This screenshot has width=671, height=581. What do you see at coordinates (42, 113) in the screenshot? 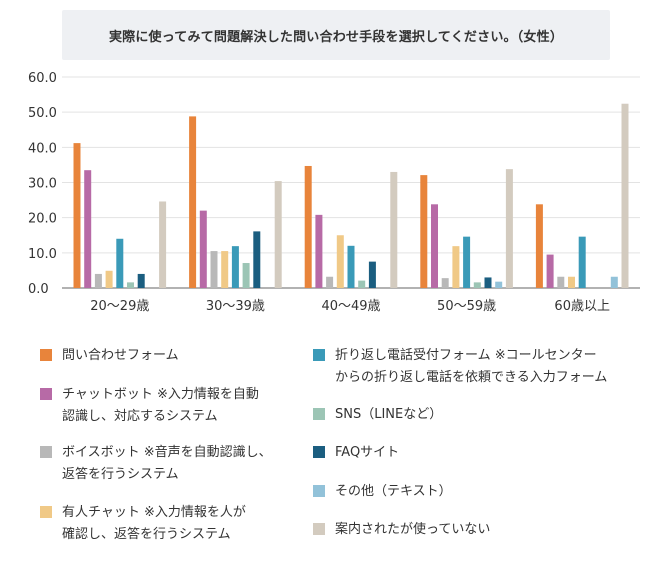
I see `y-tick-label: 50.0` at bounding box center [42, 113].